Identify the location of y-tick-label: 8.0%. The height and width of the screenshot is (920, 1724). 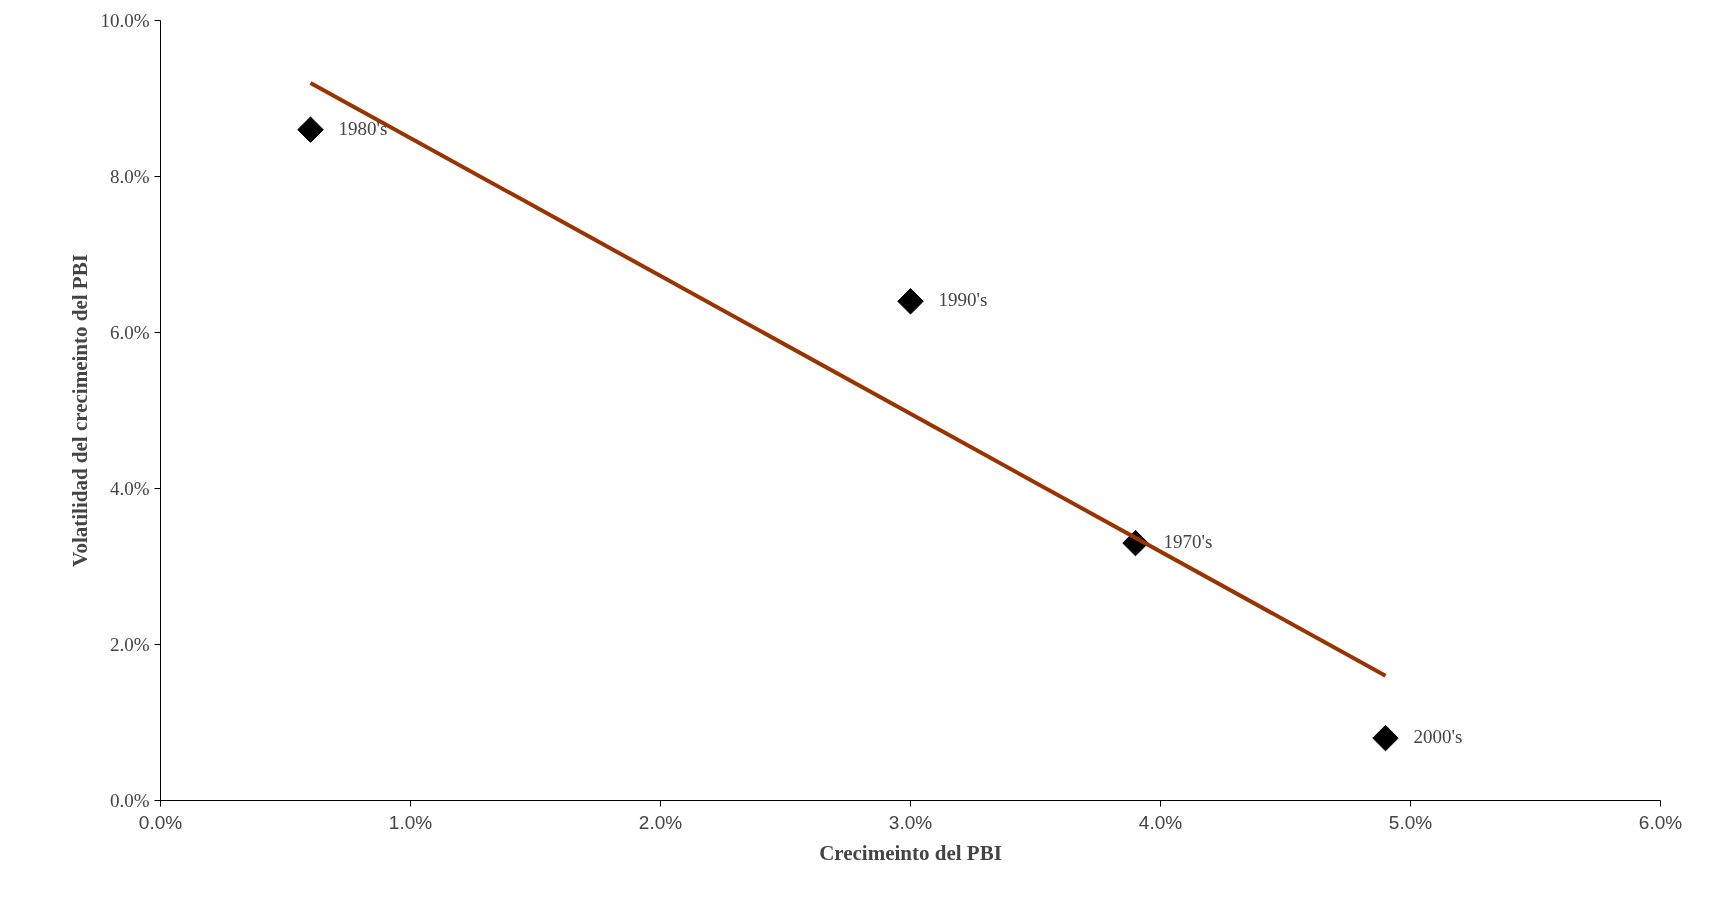
(129, 176).